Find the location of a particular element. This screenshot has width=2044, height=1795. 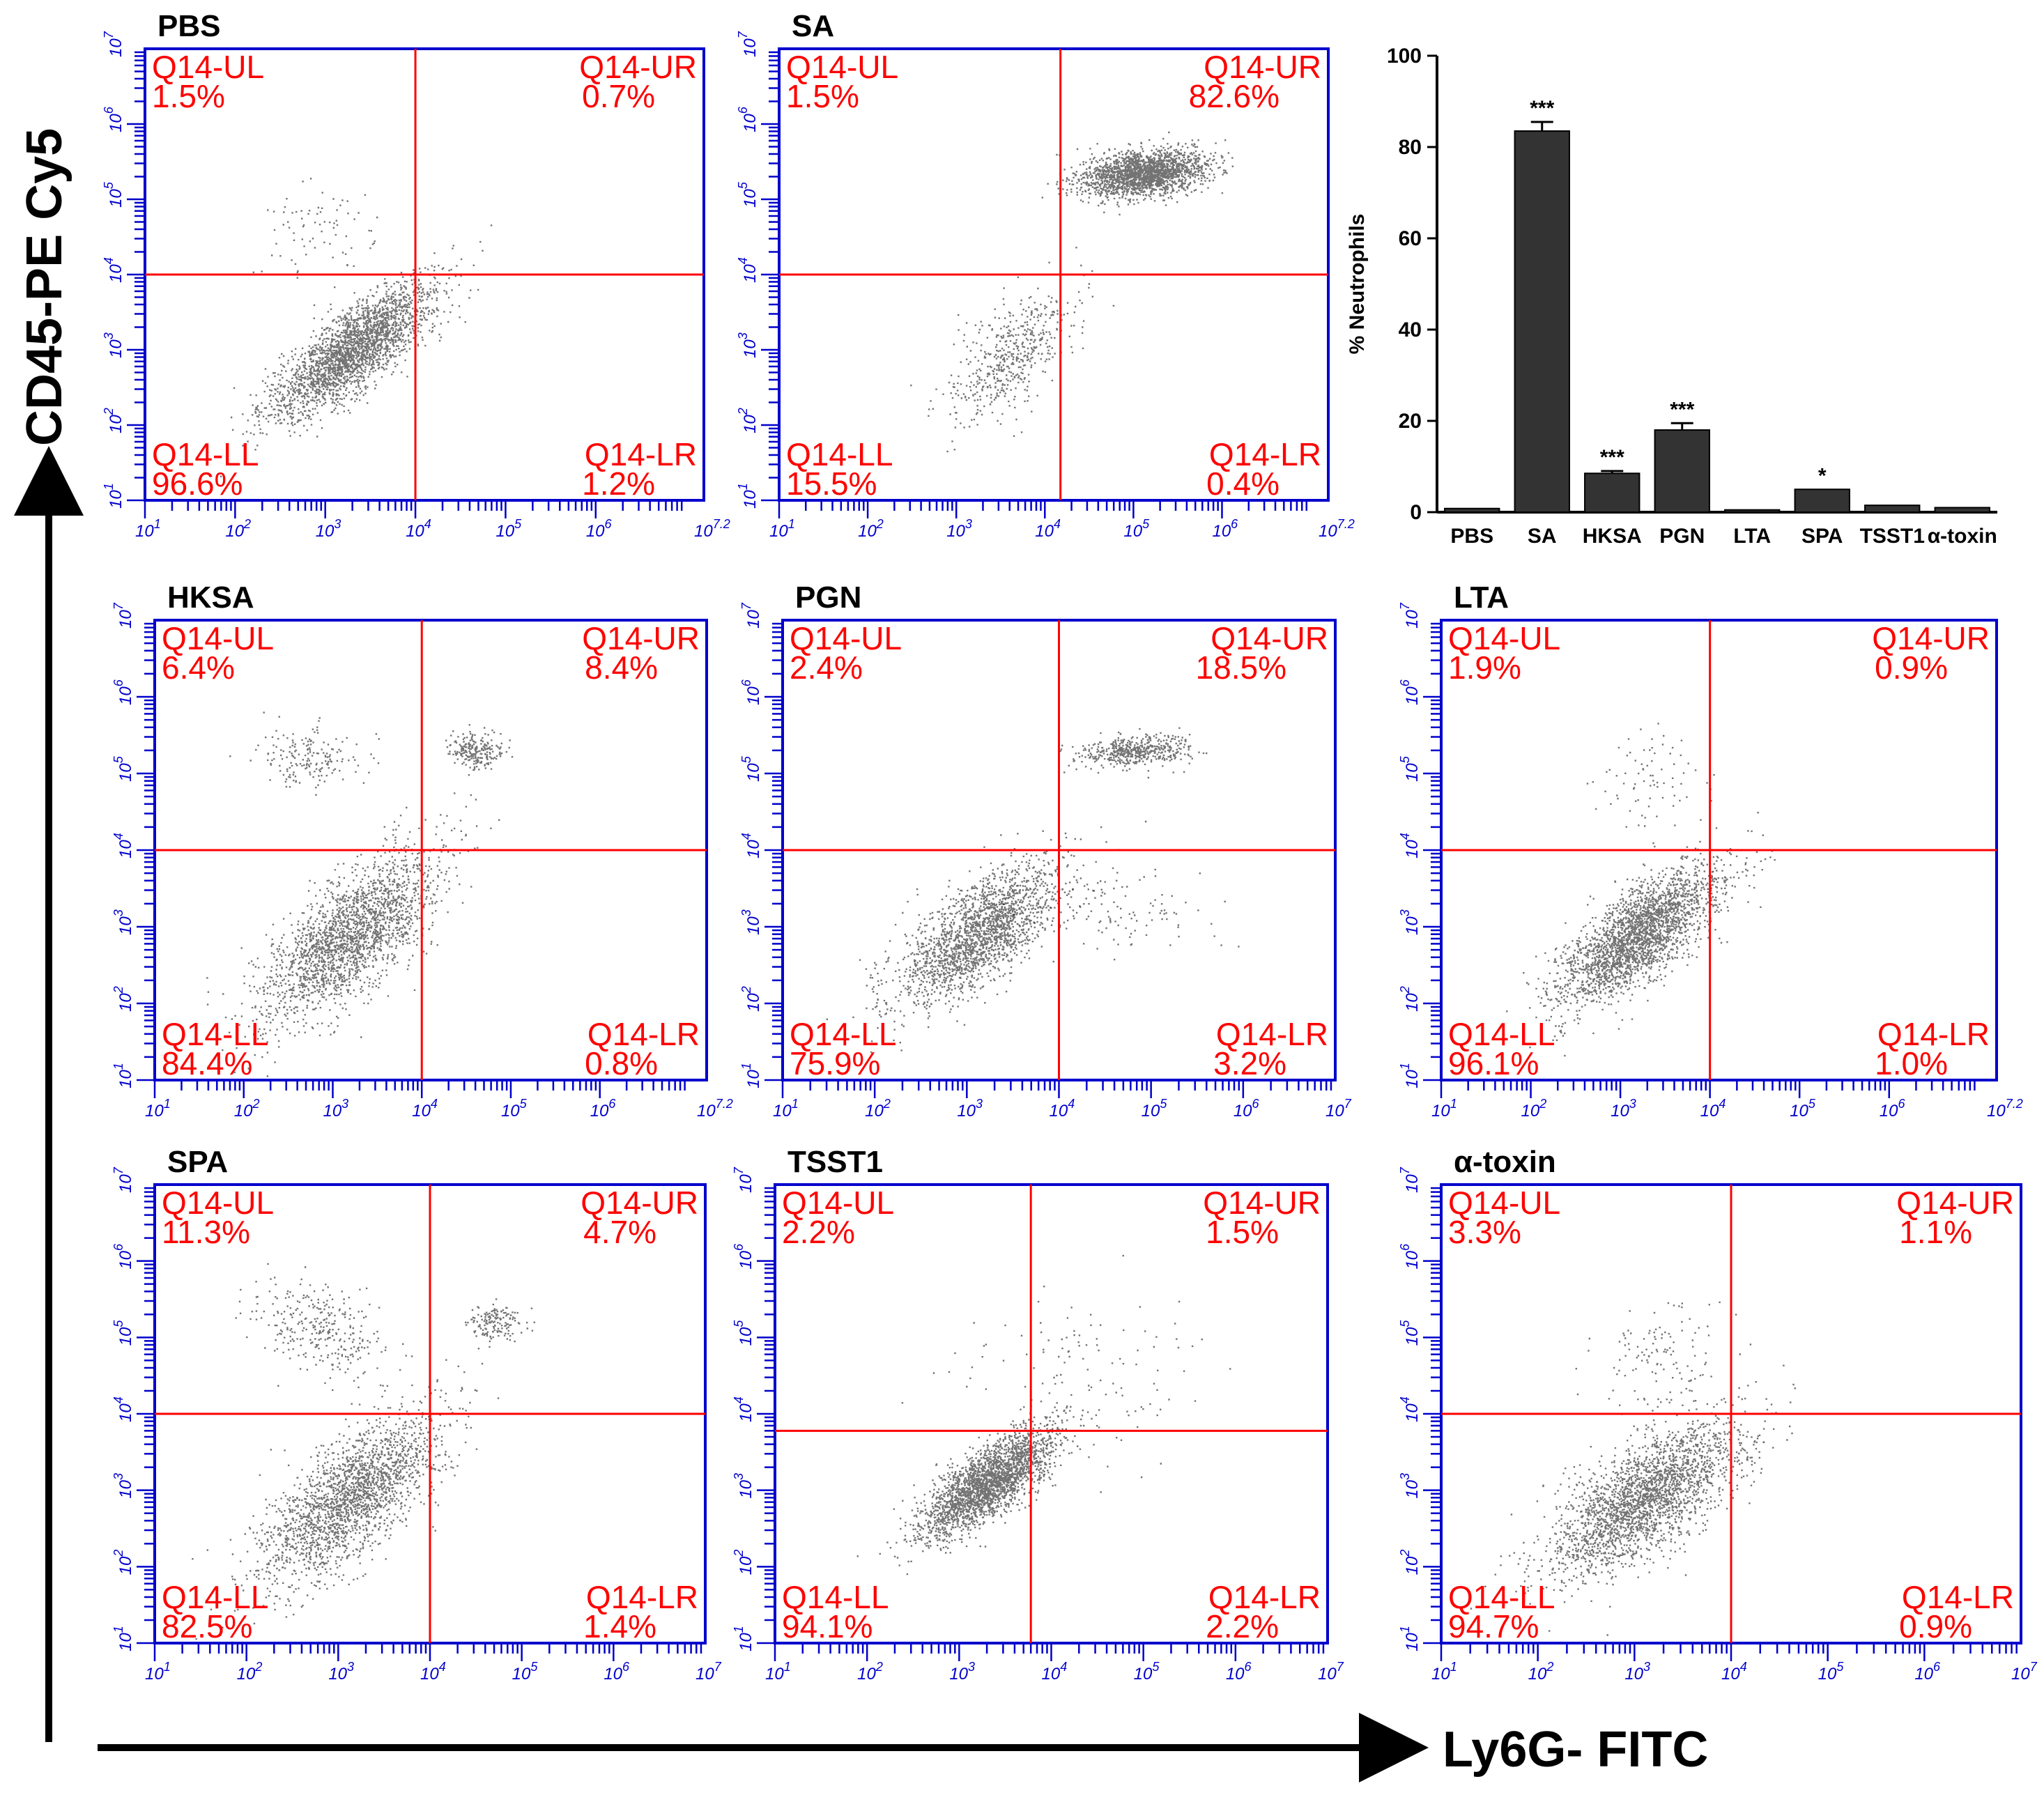

x-tick-label: 107.2 is located at coordinates (2005, 1108).